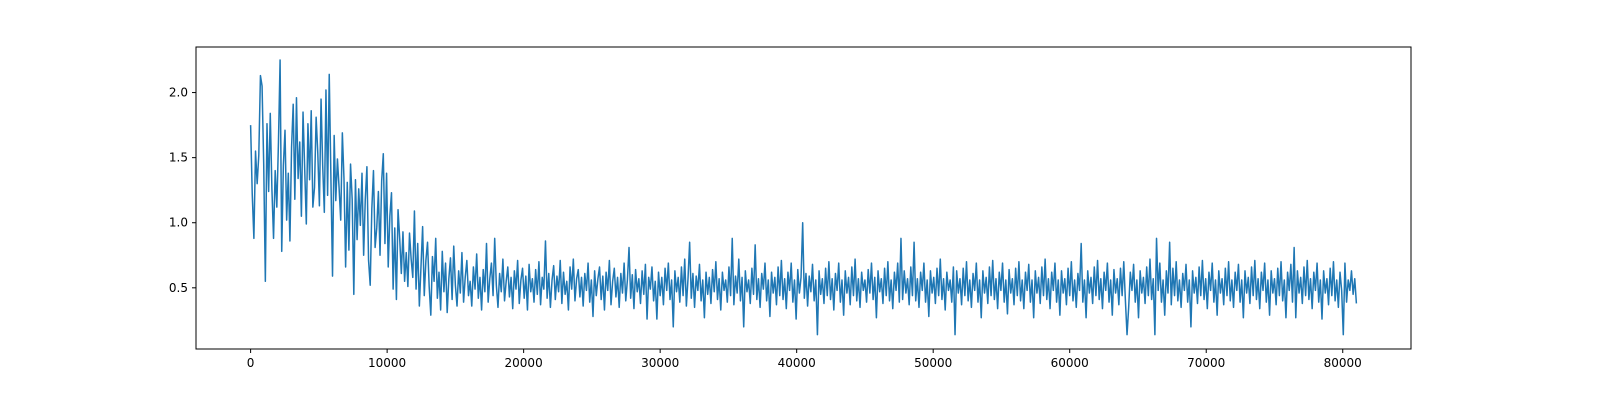 The height and width of the screenshot is (400, 1600). I want to click on x-tick-label: 30000, so click(660, 363).